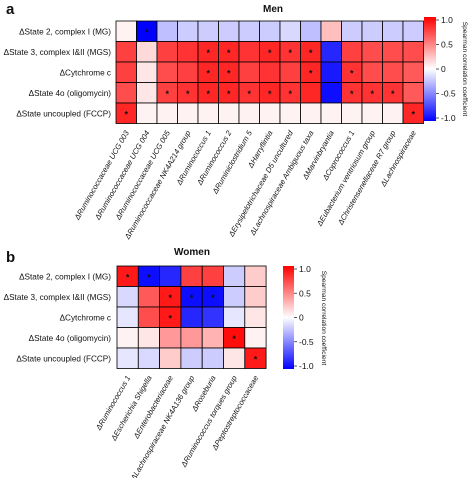 This screenshot has width=474, height=478. What do you see at coordinates (10, 257) in the screenshot?
I see `panel-b-letter: b` at bounding box center [10, 257].